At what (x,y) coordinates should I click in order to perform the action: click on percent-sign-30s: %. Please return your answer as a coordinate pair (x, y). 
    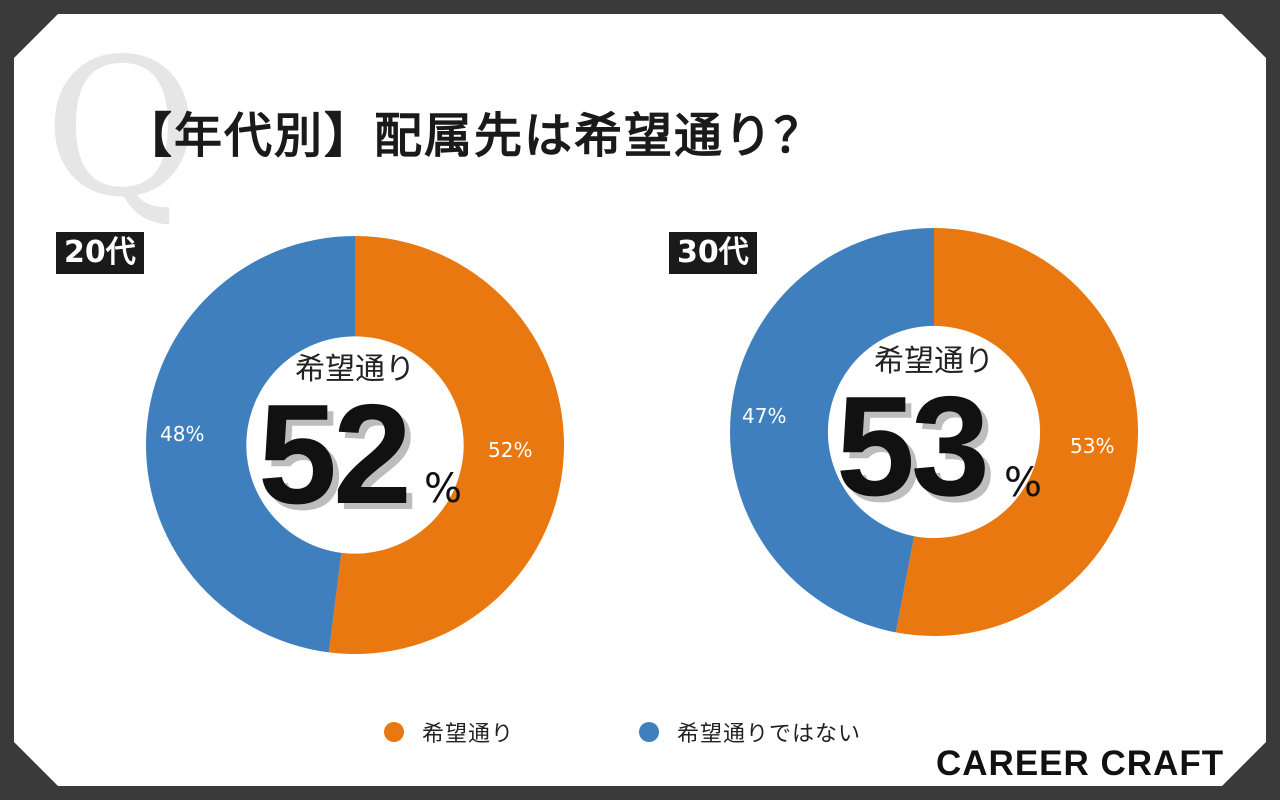
    Looking at the image, I should click on (1023, 483).